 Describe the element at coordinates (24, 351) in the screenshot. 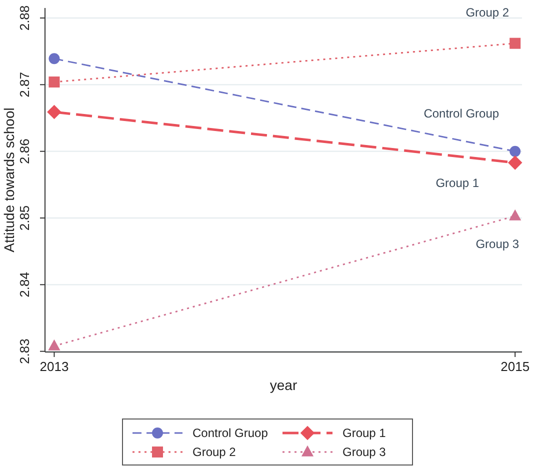

I see `y-tick-label: 2.83` at that location.